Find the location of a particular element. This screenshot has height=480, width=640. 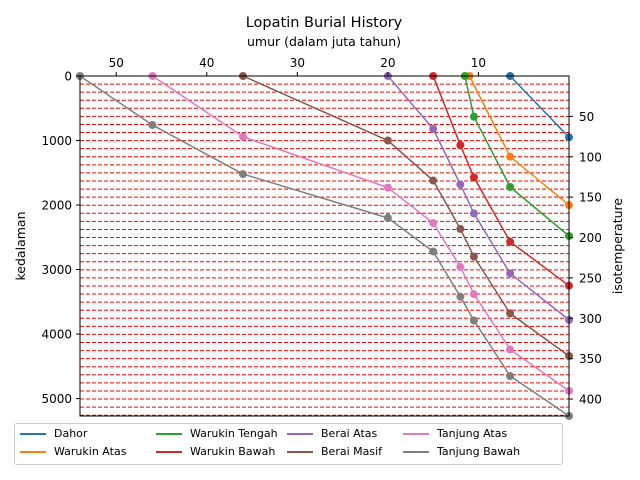

legend-label: Berai Masif is located at coordinates (352, 451).